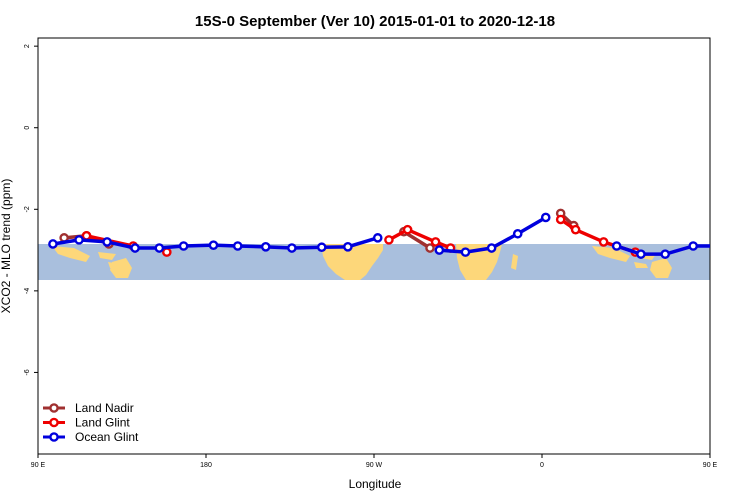 Image resolution: width=750 pixels, height=500 pixels. I want to click on y-tick-label: -4, so click(27, 291).